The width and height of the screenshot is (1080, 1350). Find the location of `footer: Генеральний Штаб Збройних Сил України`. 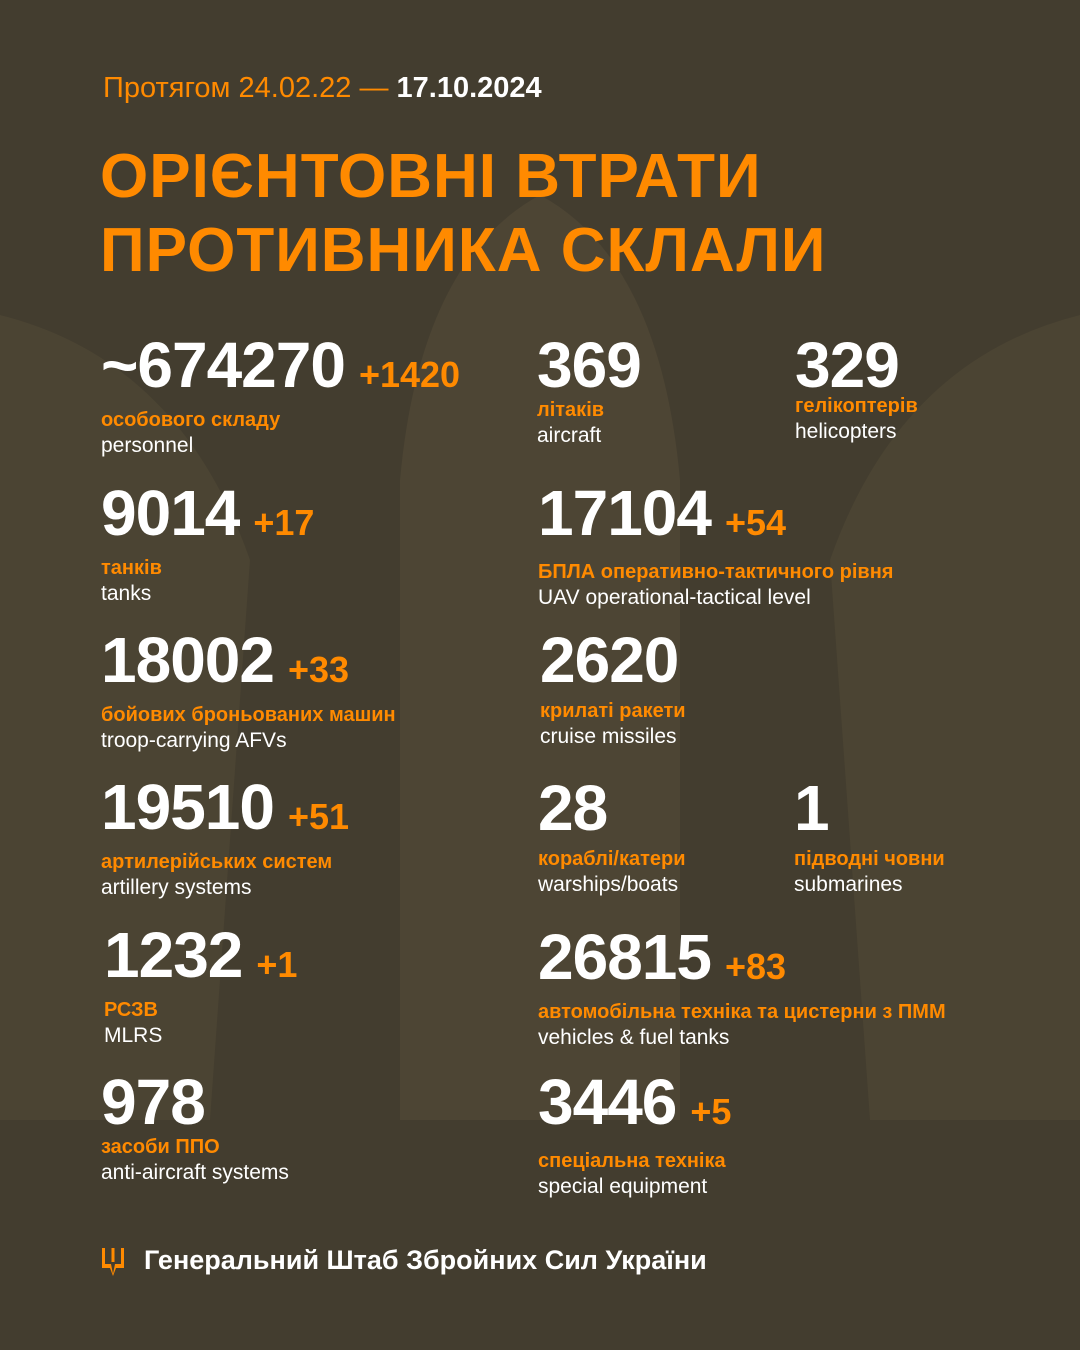

footer: Генеральний Штаб Збройних Сил України is located at coordinates (403, 1260).